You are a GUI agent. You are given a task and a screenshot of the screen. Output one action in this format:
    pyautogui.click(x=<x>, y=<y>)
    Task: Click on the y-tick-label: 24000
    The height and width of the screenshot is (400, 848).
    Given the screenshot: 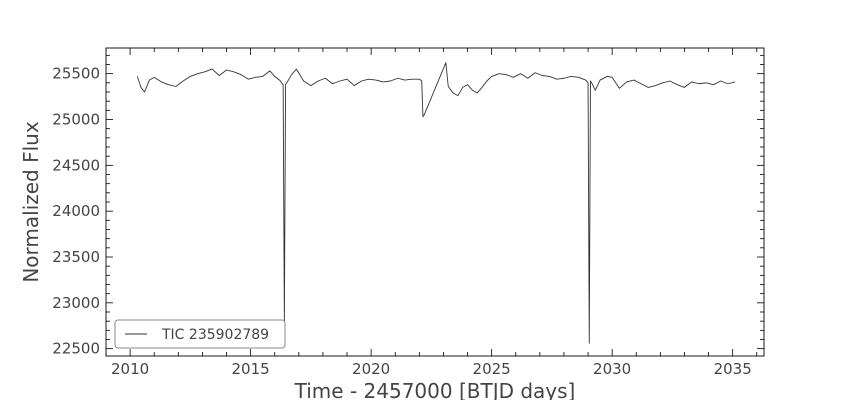 What is the action you would take?
    pyautogui.click(x=76, y=211)
    